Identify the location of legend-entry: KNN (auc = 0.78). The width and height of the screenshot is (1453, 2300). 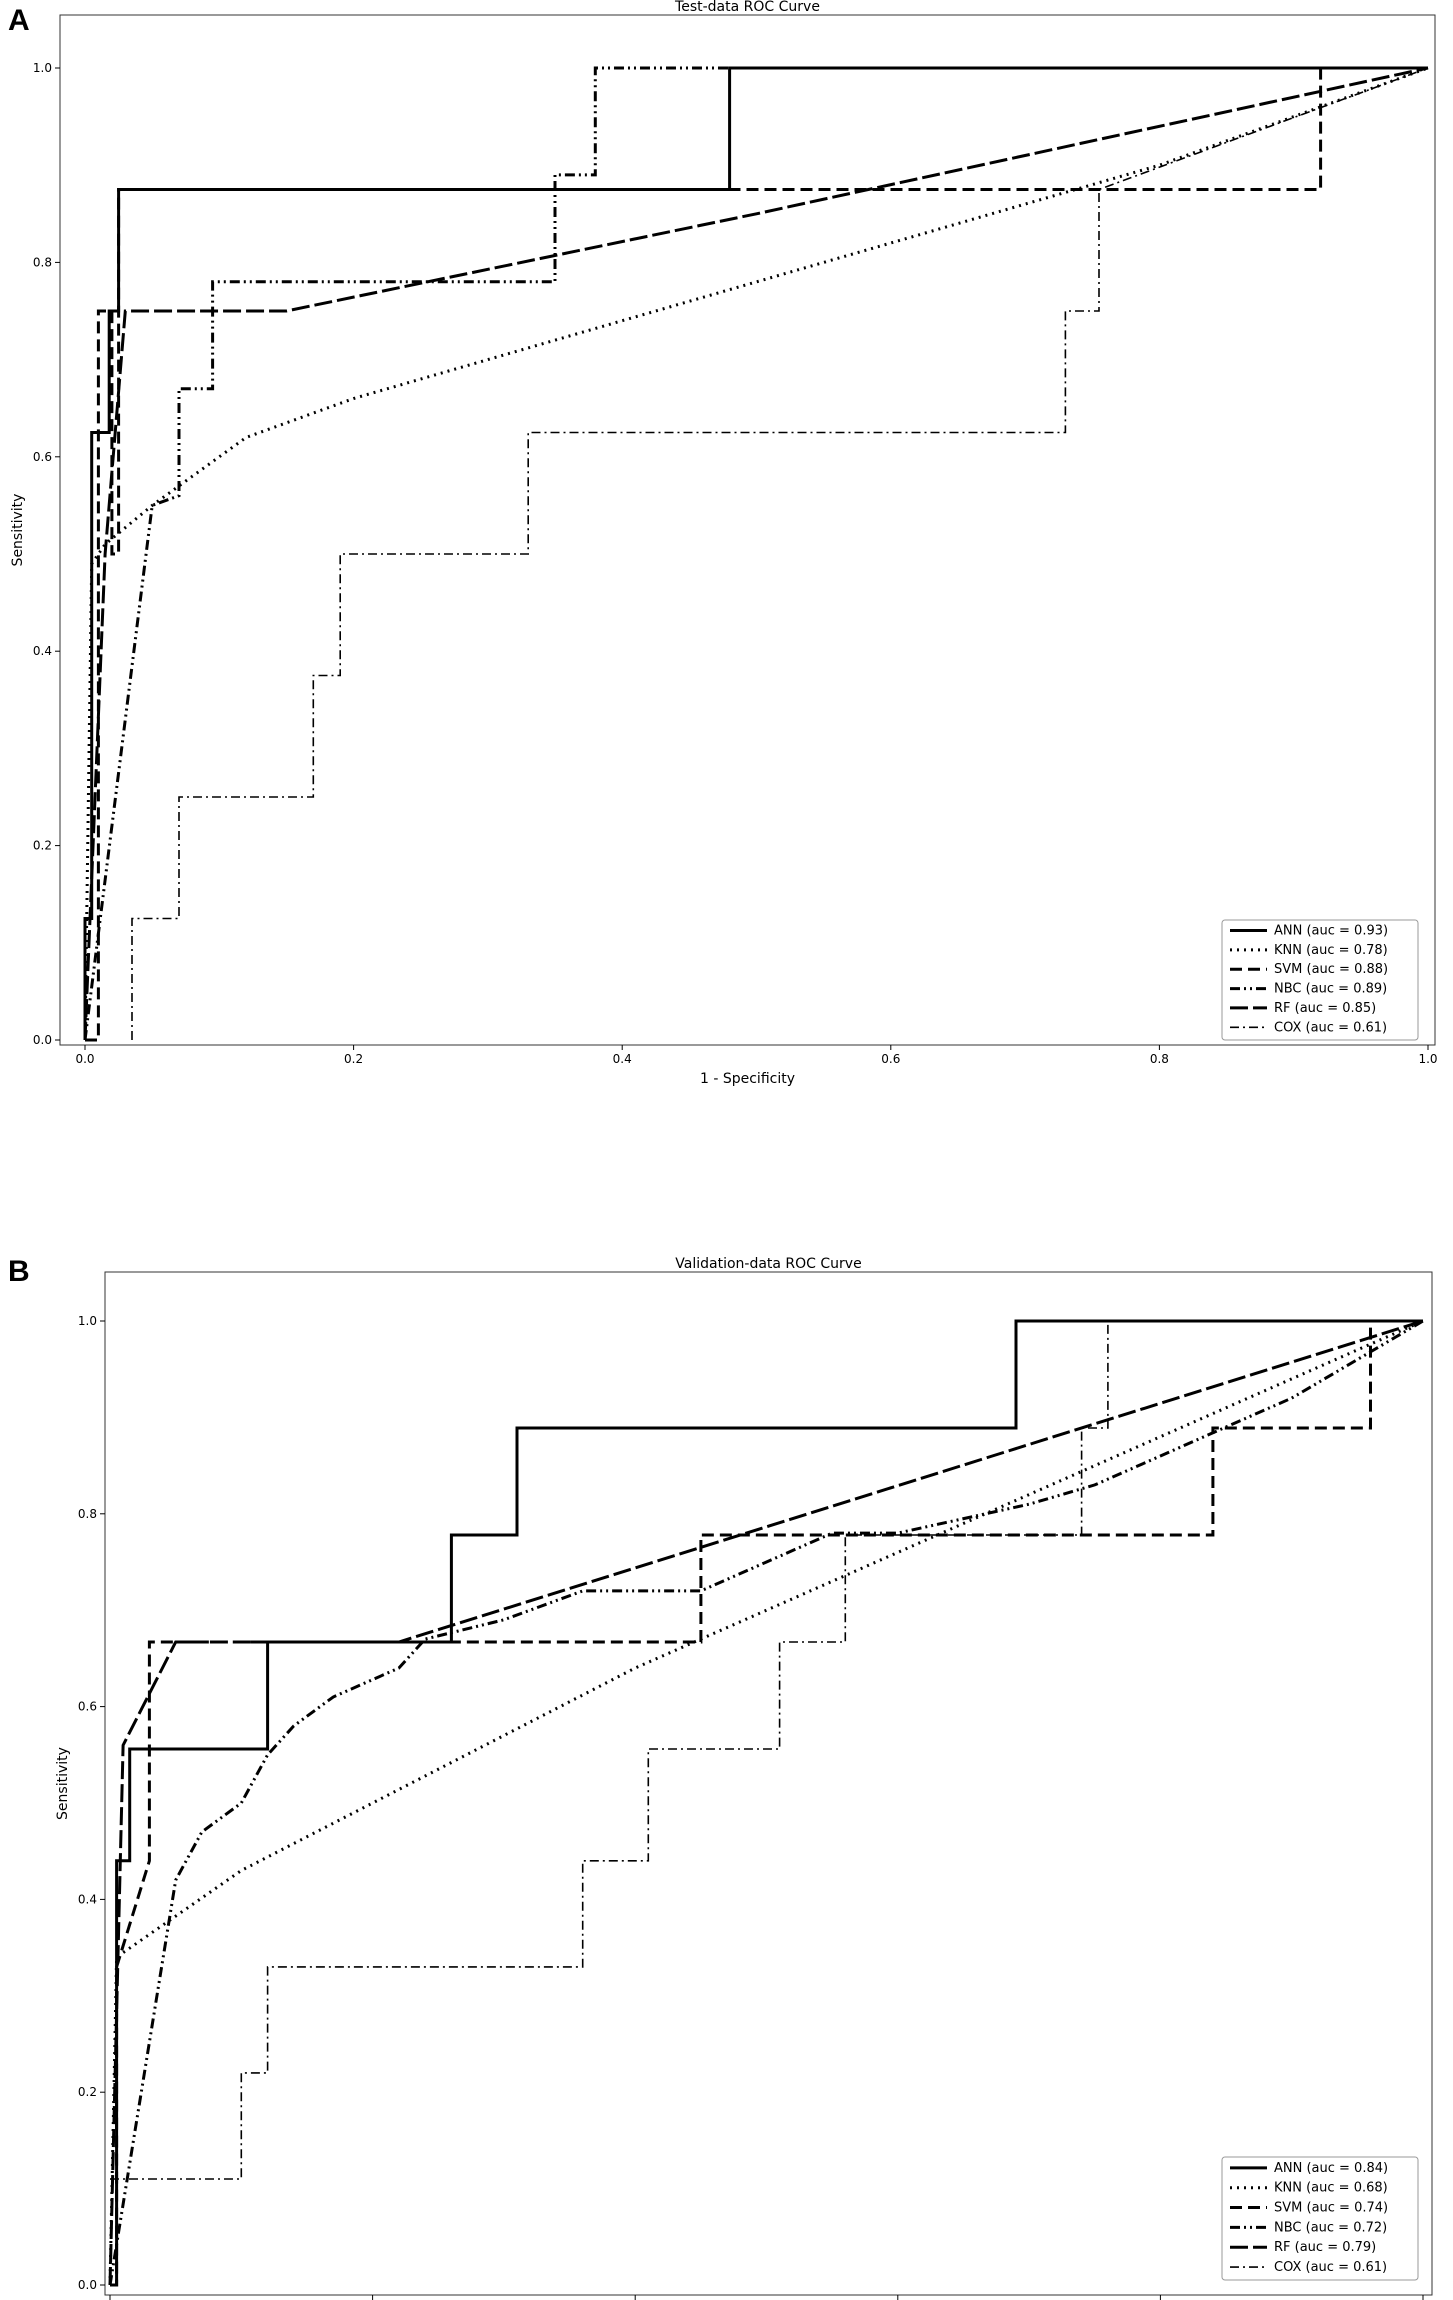
(1331, 950).